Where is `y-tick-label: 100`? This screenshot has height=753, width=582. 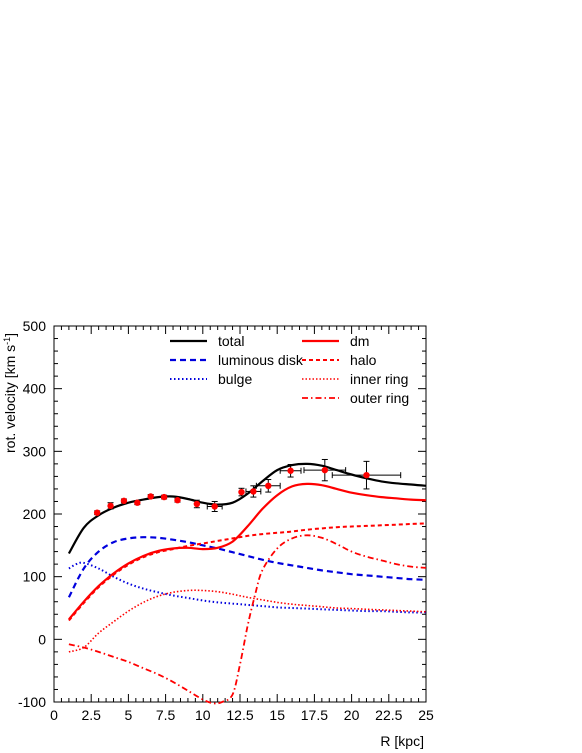 y-tick-label: 100 is located at coordinates (35, 577).